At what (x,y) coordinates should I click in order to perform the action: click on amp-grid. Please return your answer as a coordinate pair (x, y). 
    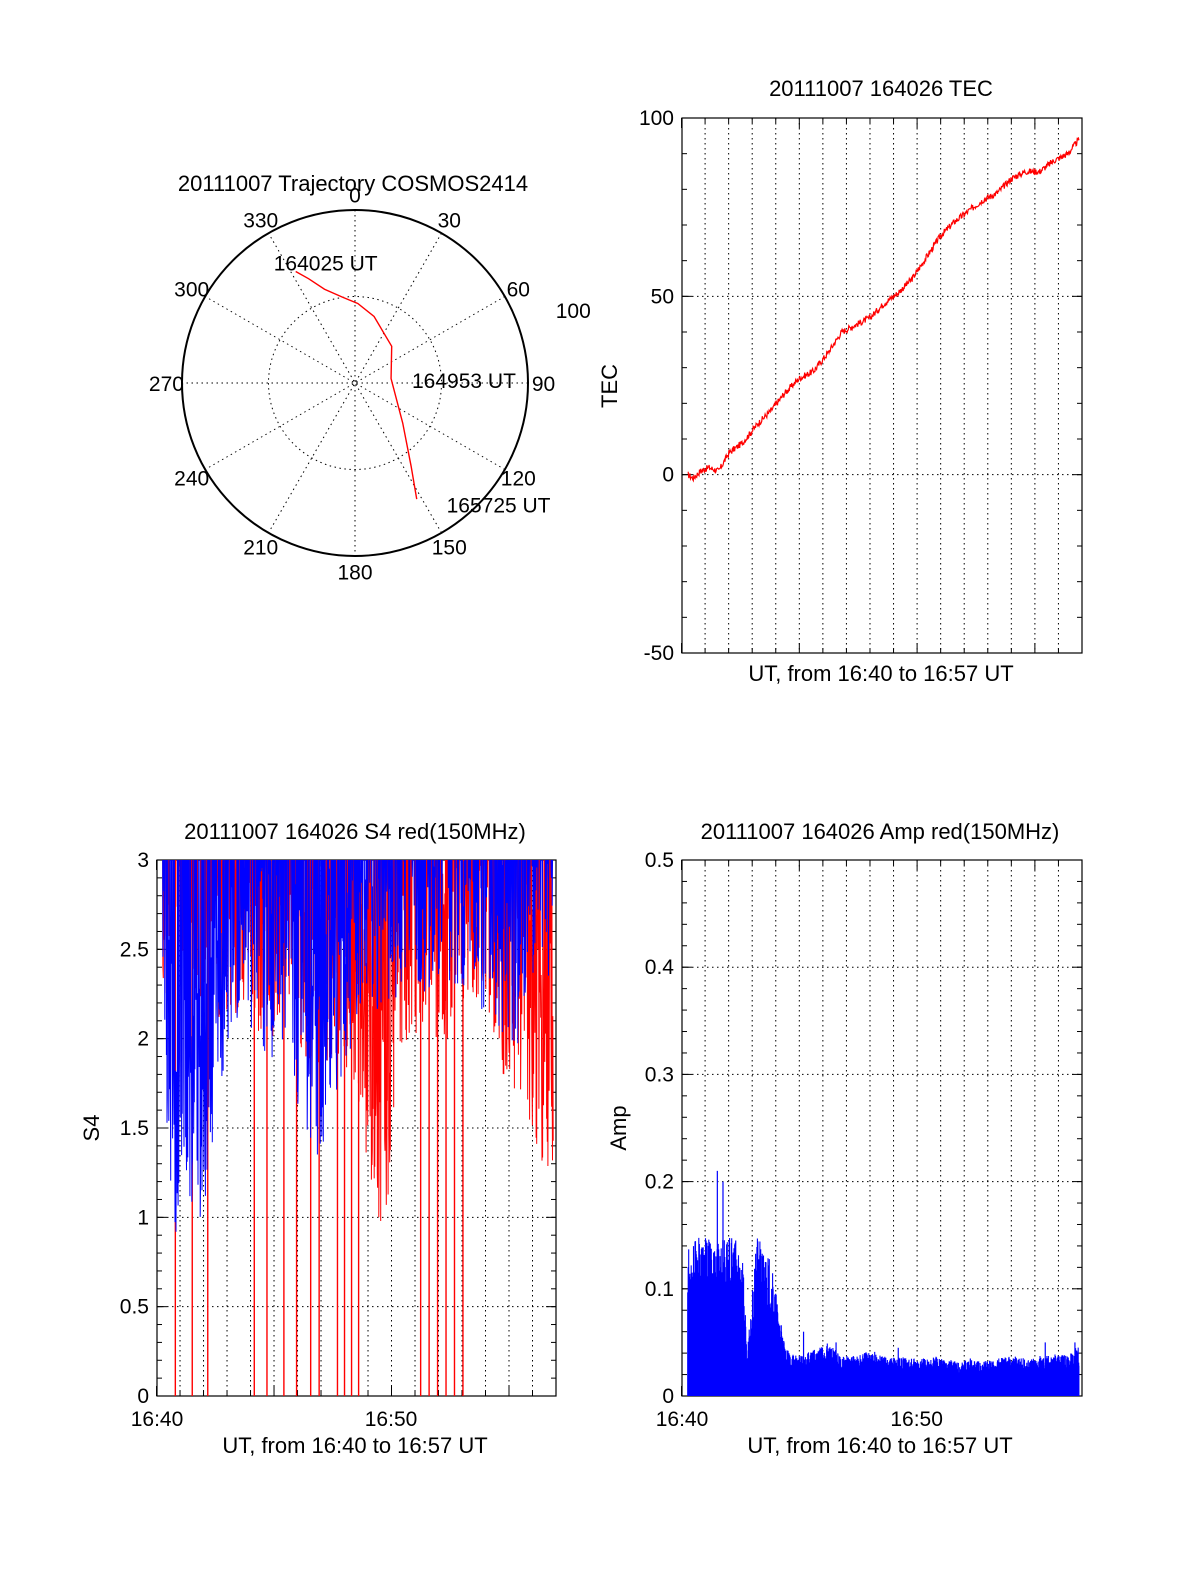
    Looking at the image, I should click on (882, 1128).